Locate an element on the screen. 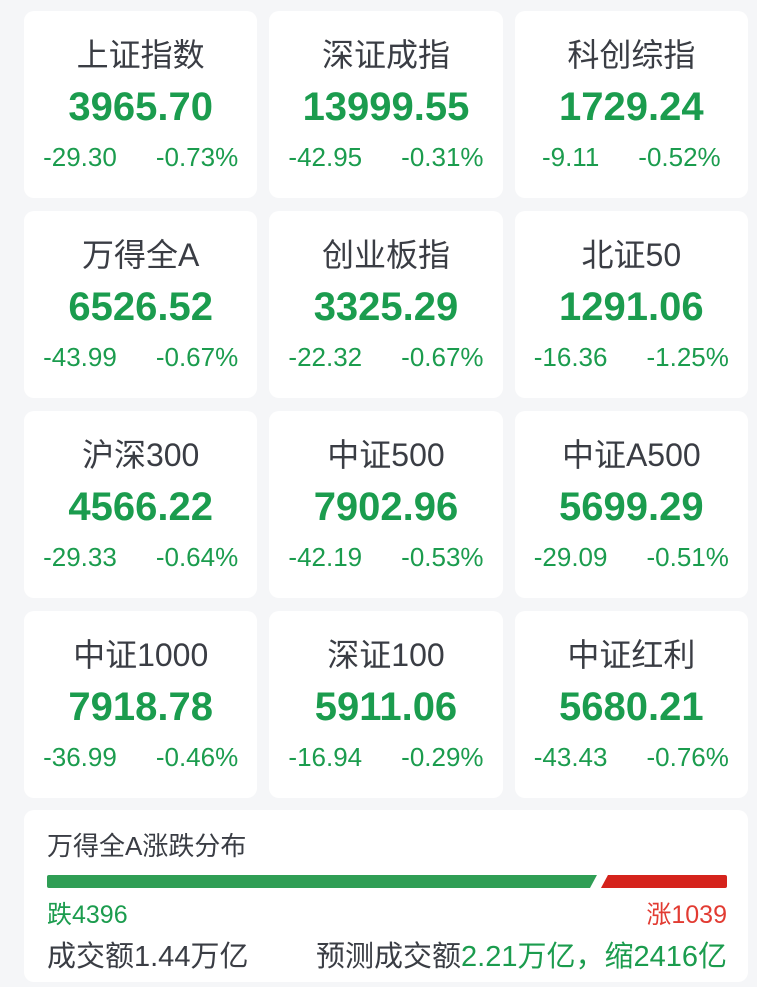 This screenshot has width=757, height=987. fall-bar-segment is located at coordinates (322, 881).